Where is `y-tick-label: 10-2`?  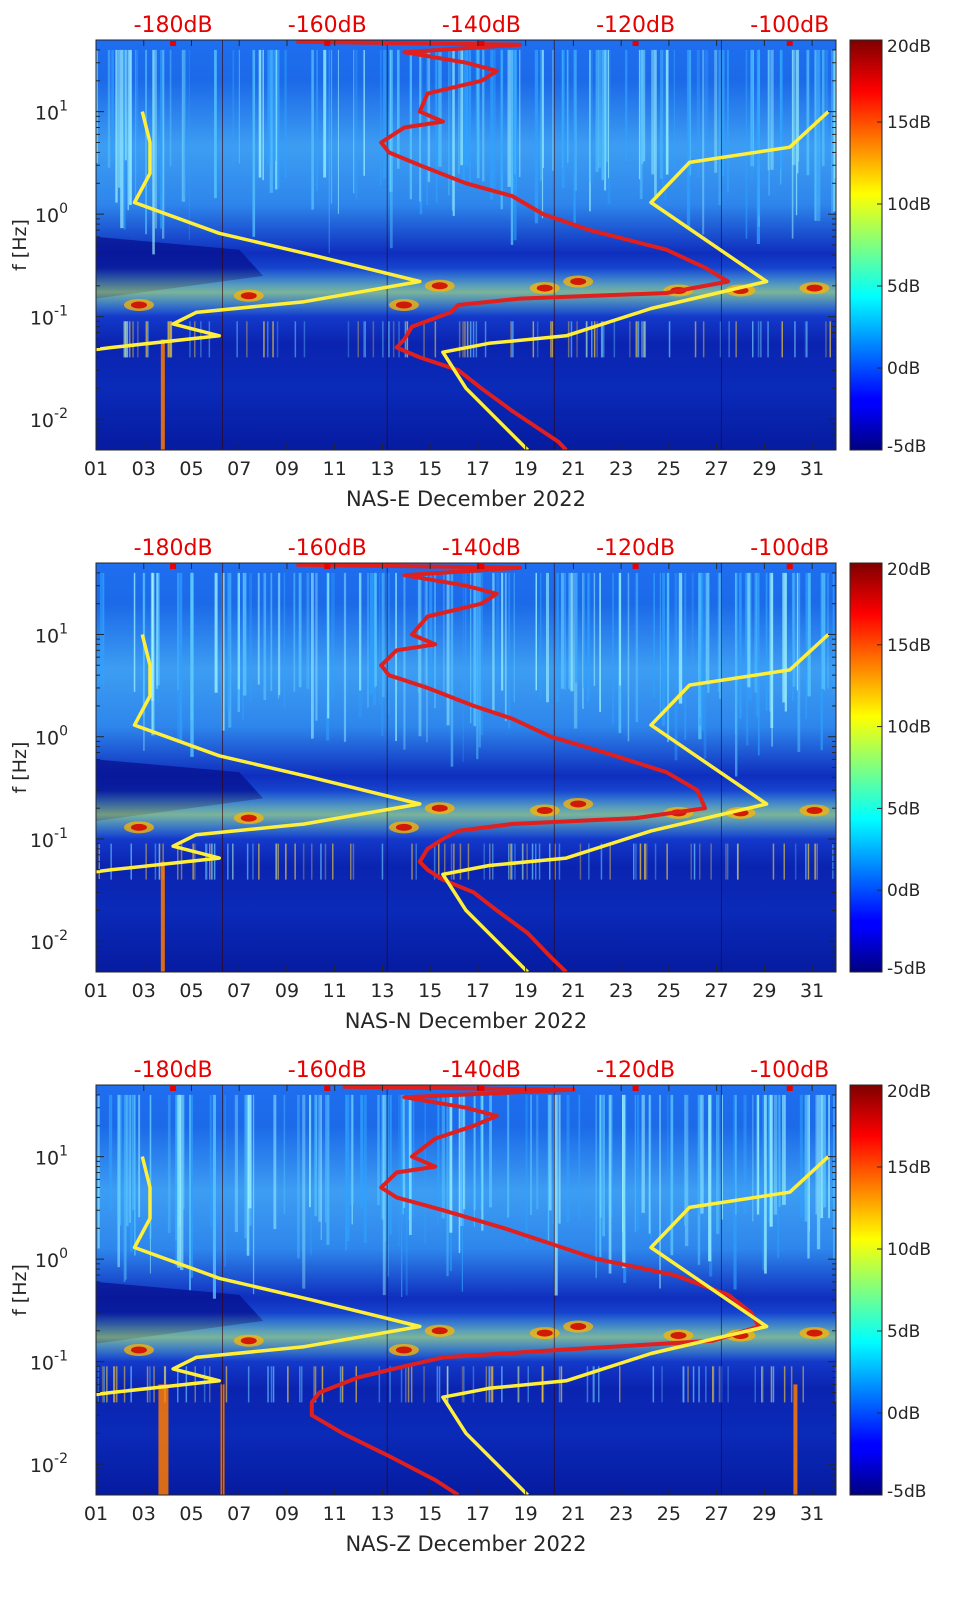
y-tick-label: 10-2 is located at coordinates (49, 941).